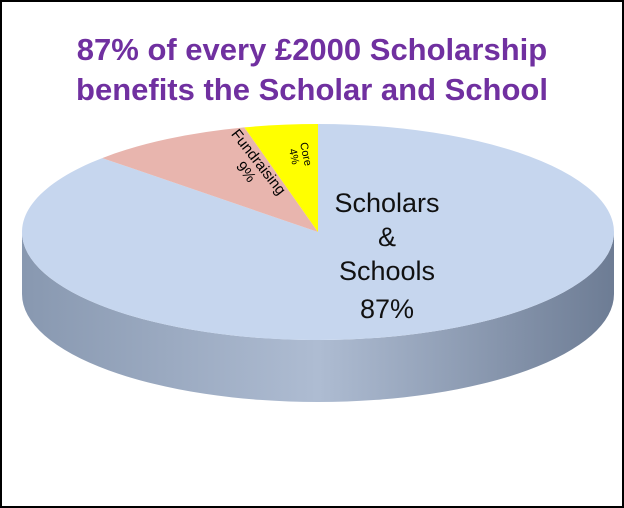 This screenshot has height=508, width=624. I want to click on slice-value-label: 87%, so click(387, 309).